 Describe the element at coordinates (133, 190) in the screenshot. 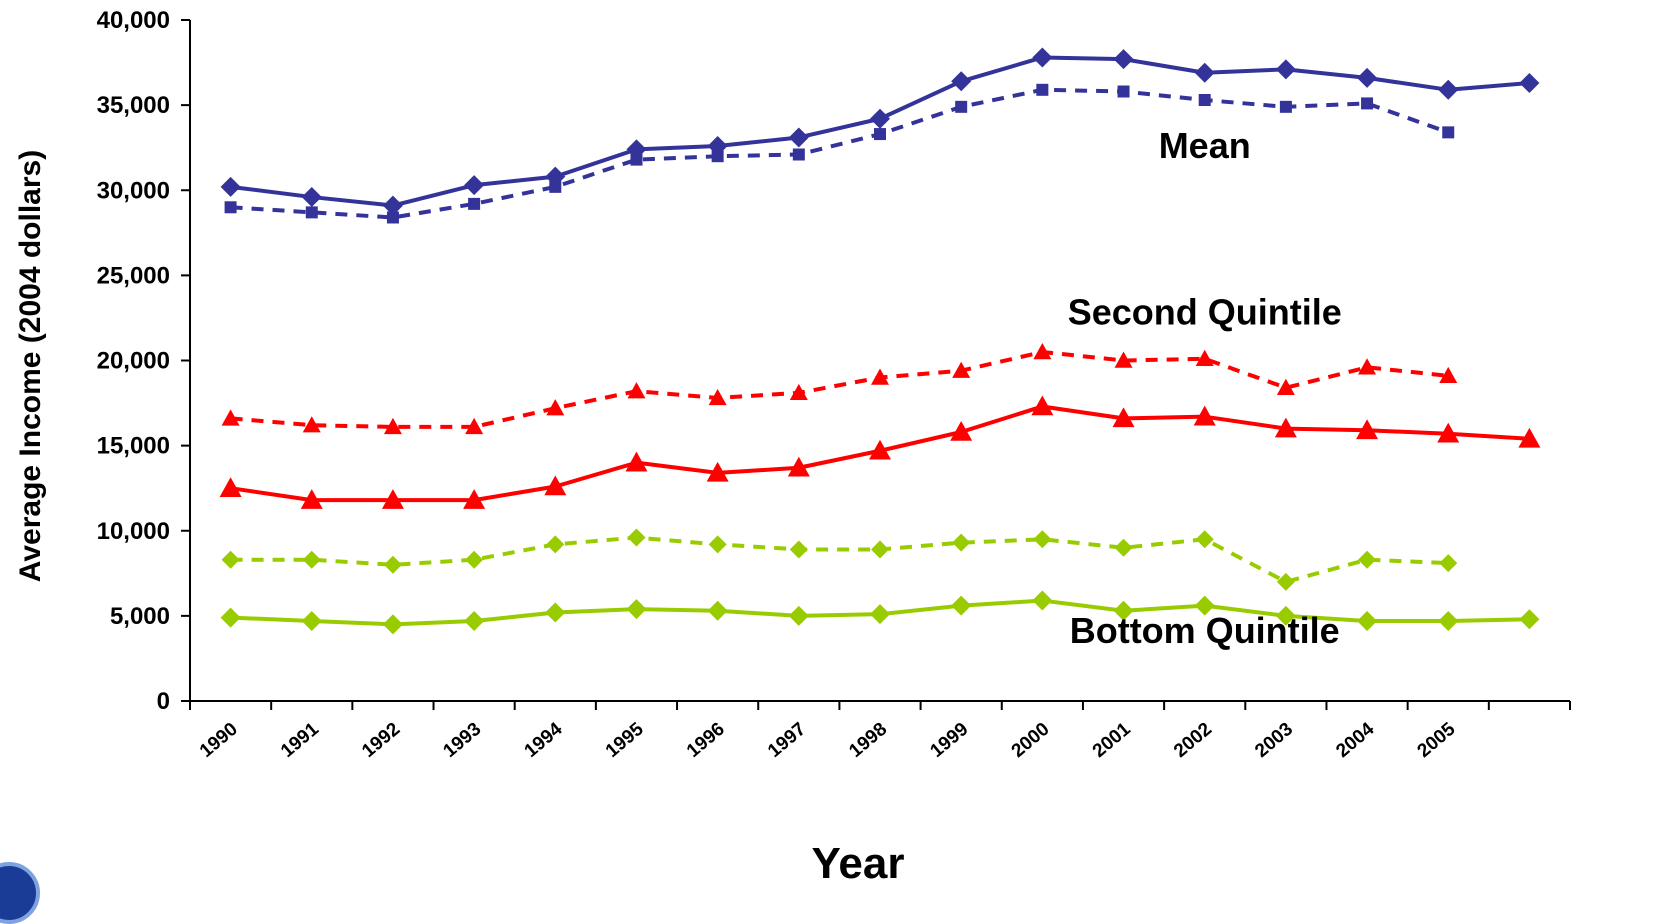

I see `y-tick-label: 30,000` at that location.